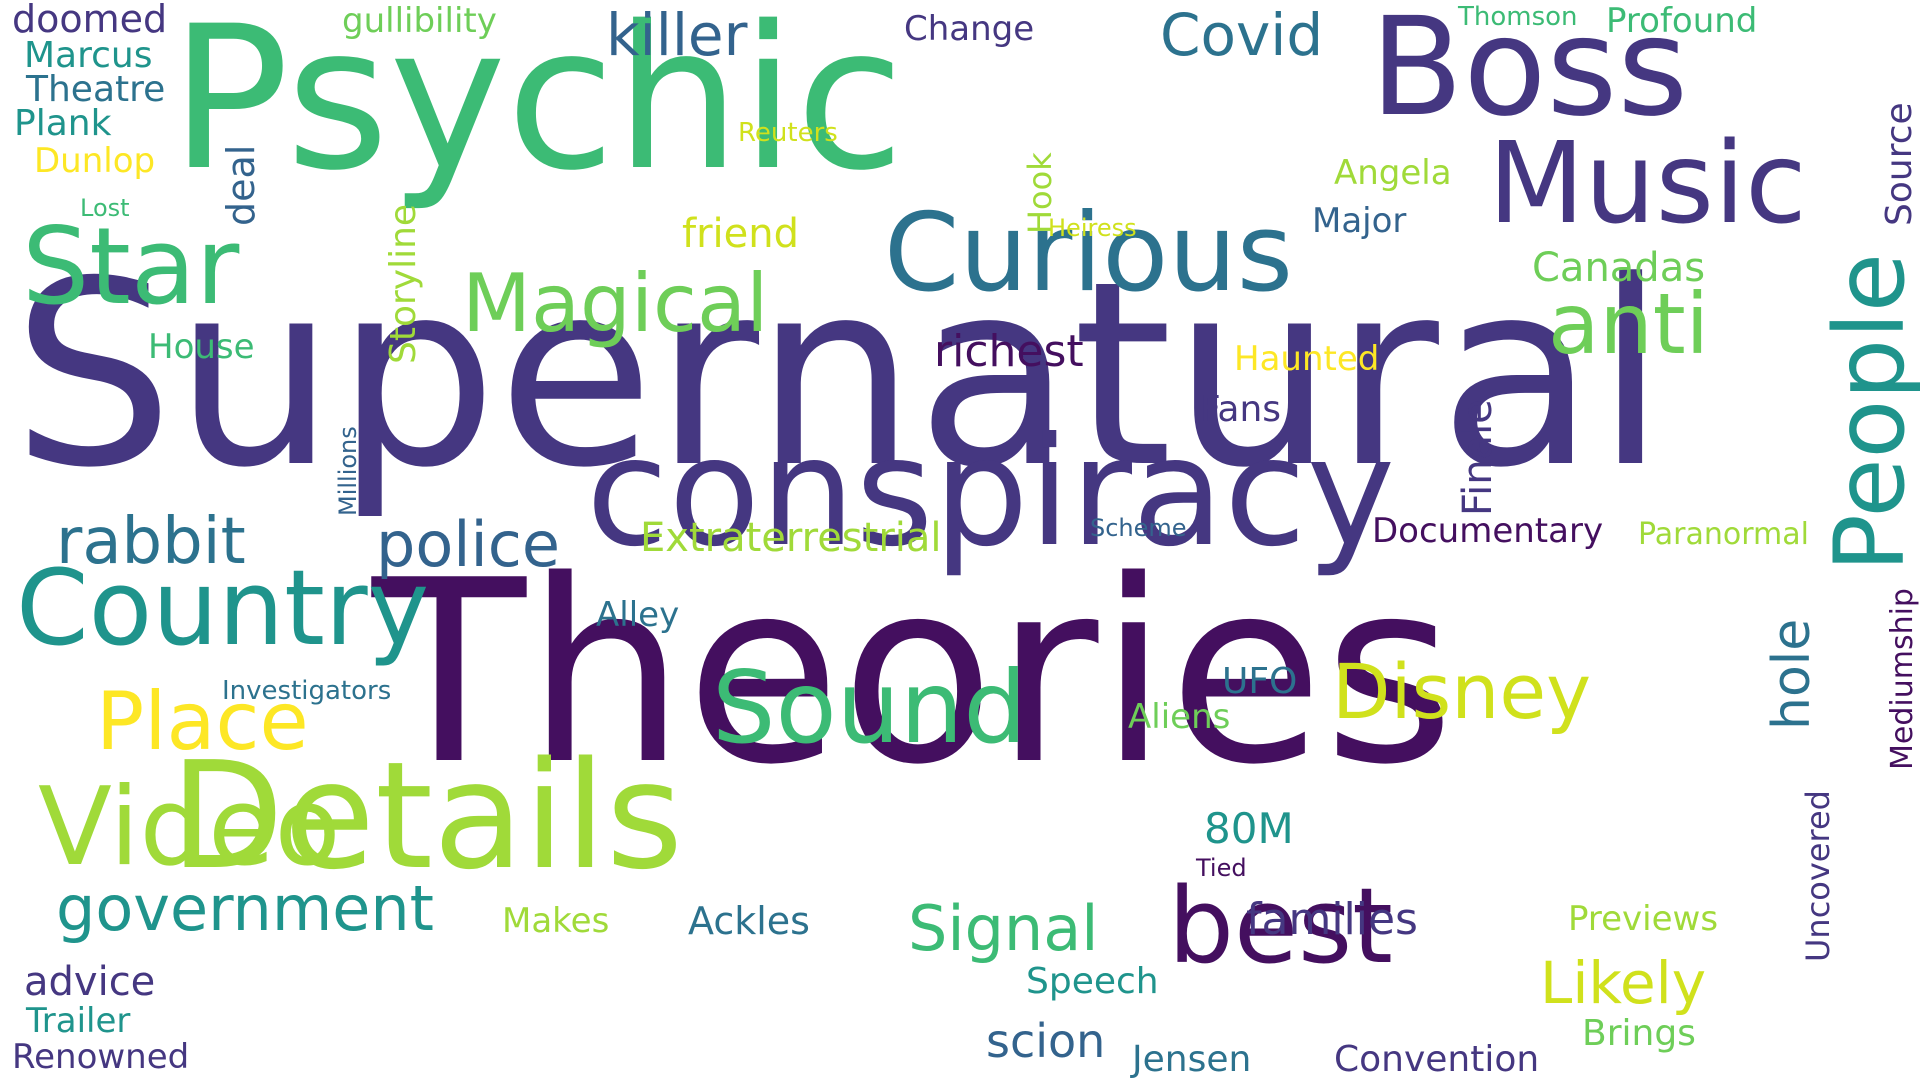 The image size is (1920, 1080). Describe the element at coordinates (307, 691) in the screenshot. I see `word-investigators: Investigators` at that location.